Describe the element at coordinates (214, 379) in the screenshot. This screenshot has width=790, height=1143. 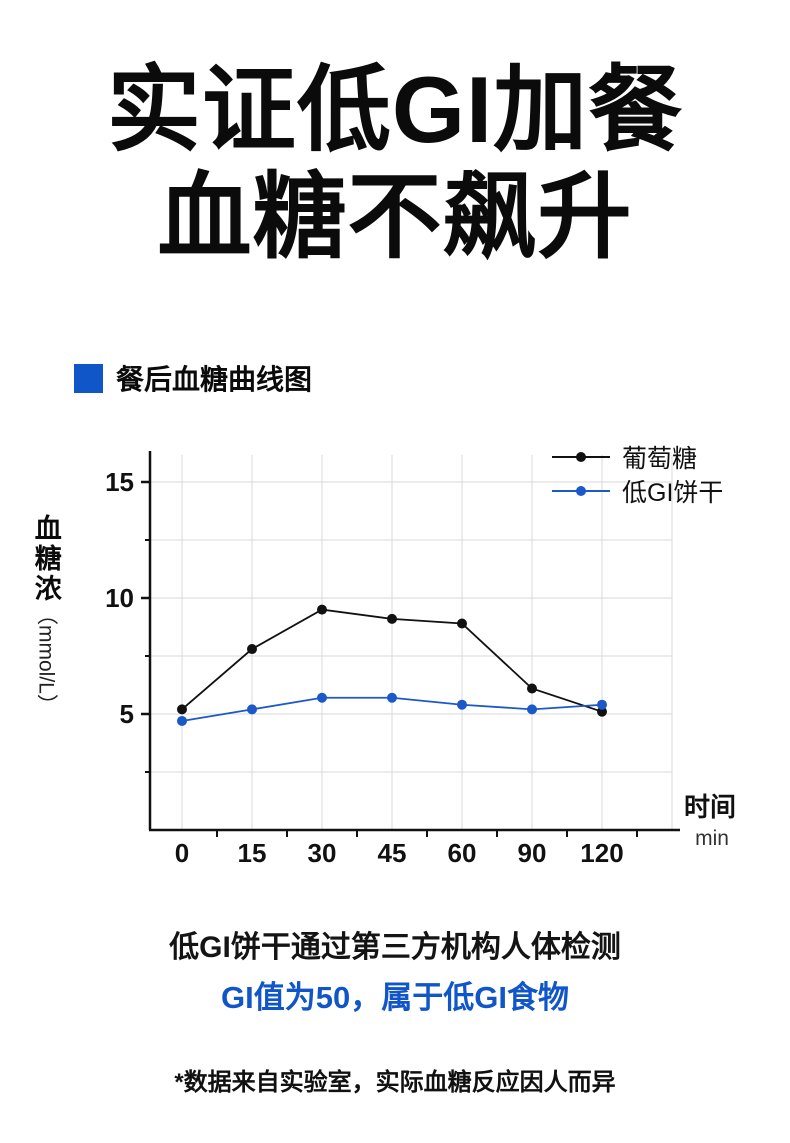
I see `section-title: 餐后血糖曲线图` at that location.